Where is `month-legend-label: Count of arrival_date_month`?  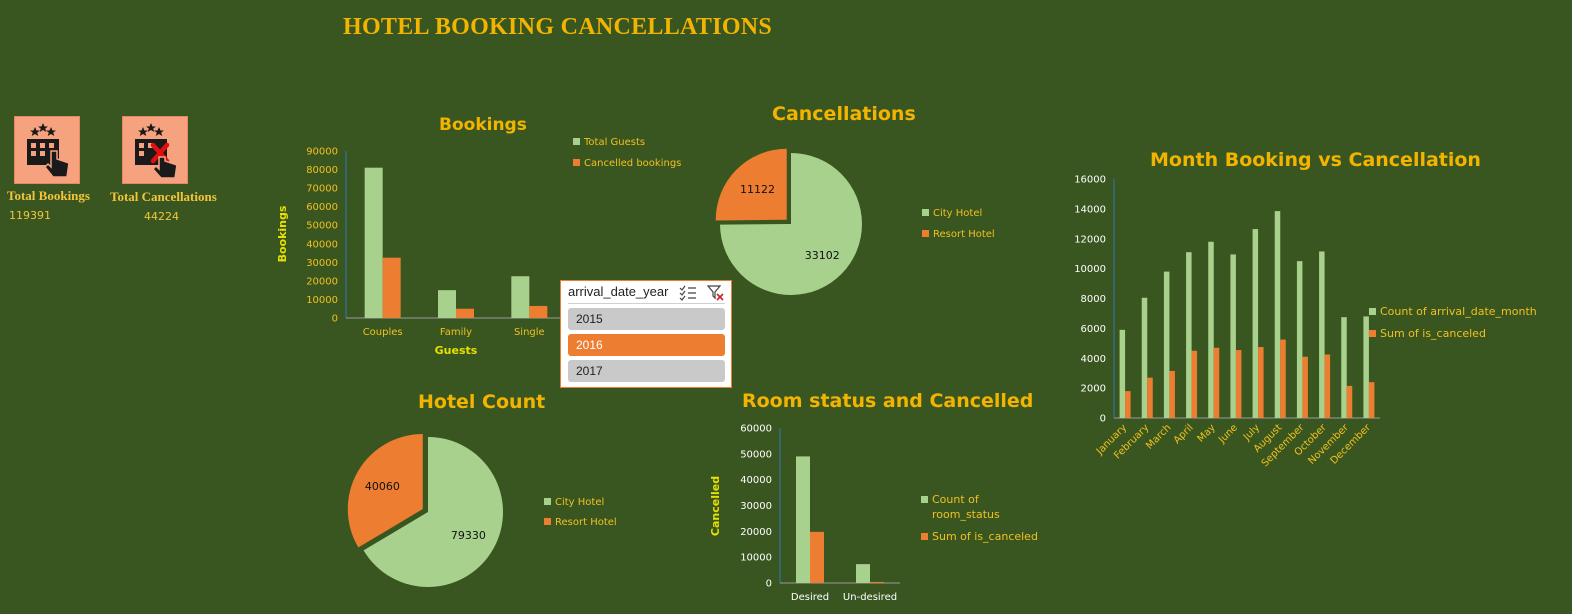 month-legend-label: Count of arrival_date_month is located at coordinates (1458, 311).